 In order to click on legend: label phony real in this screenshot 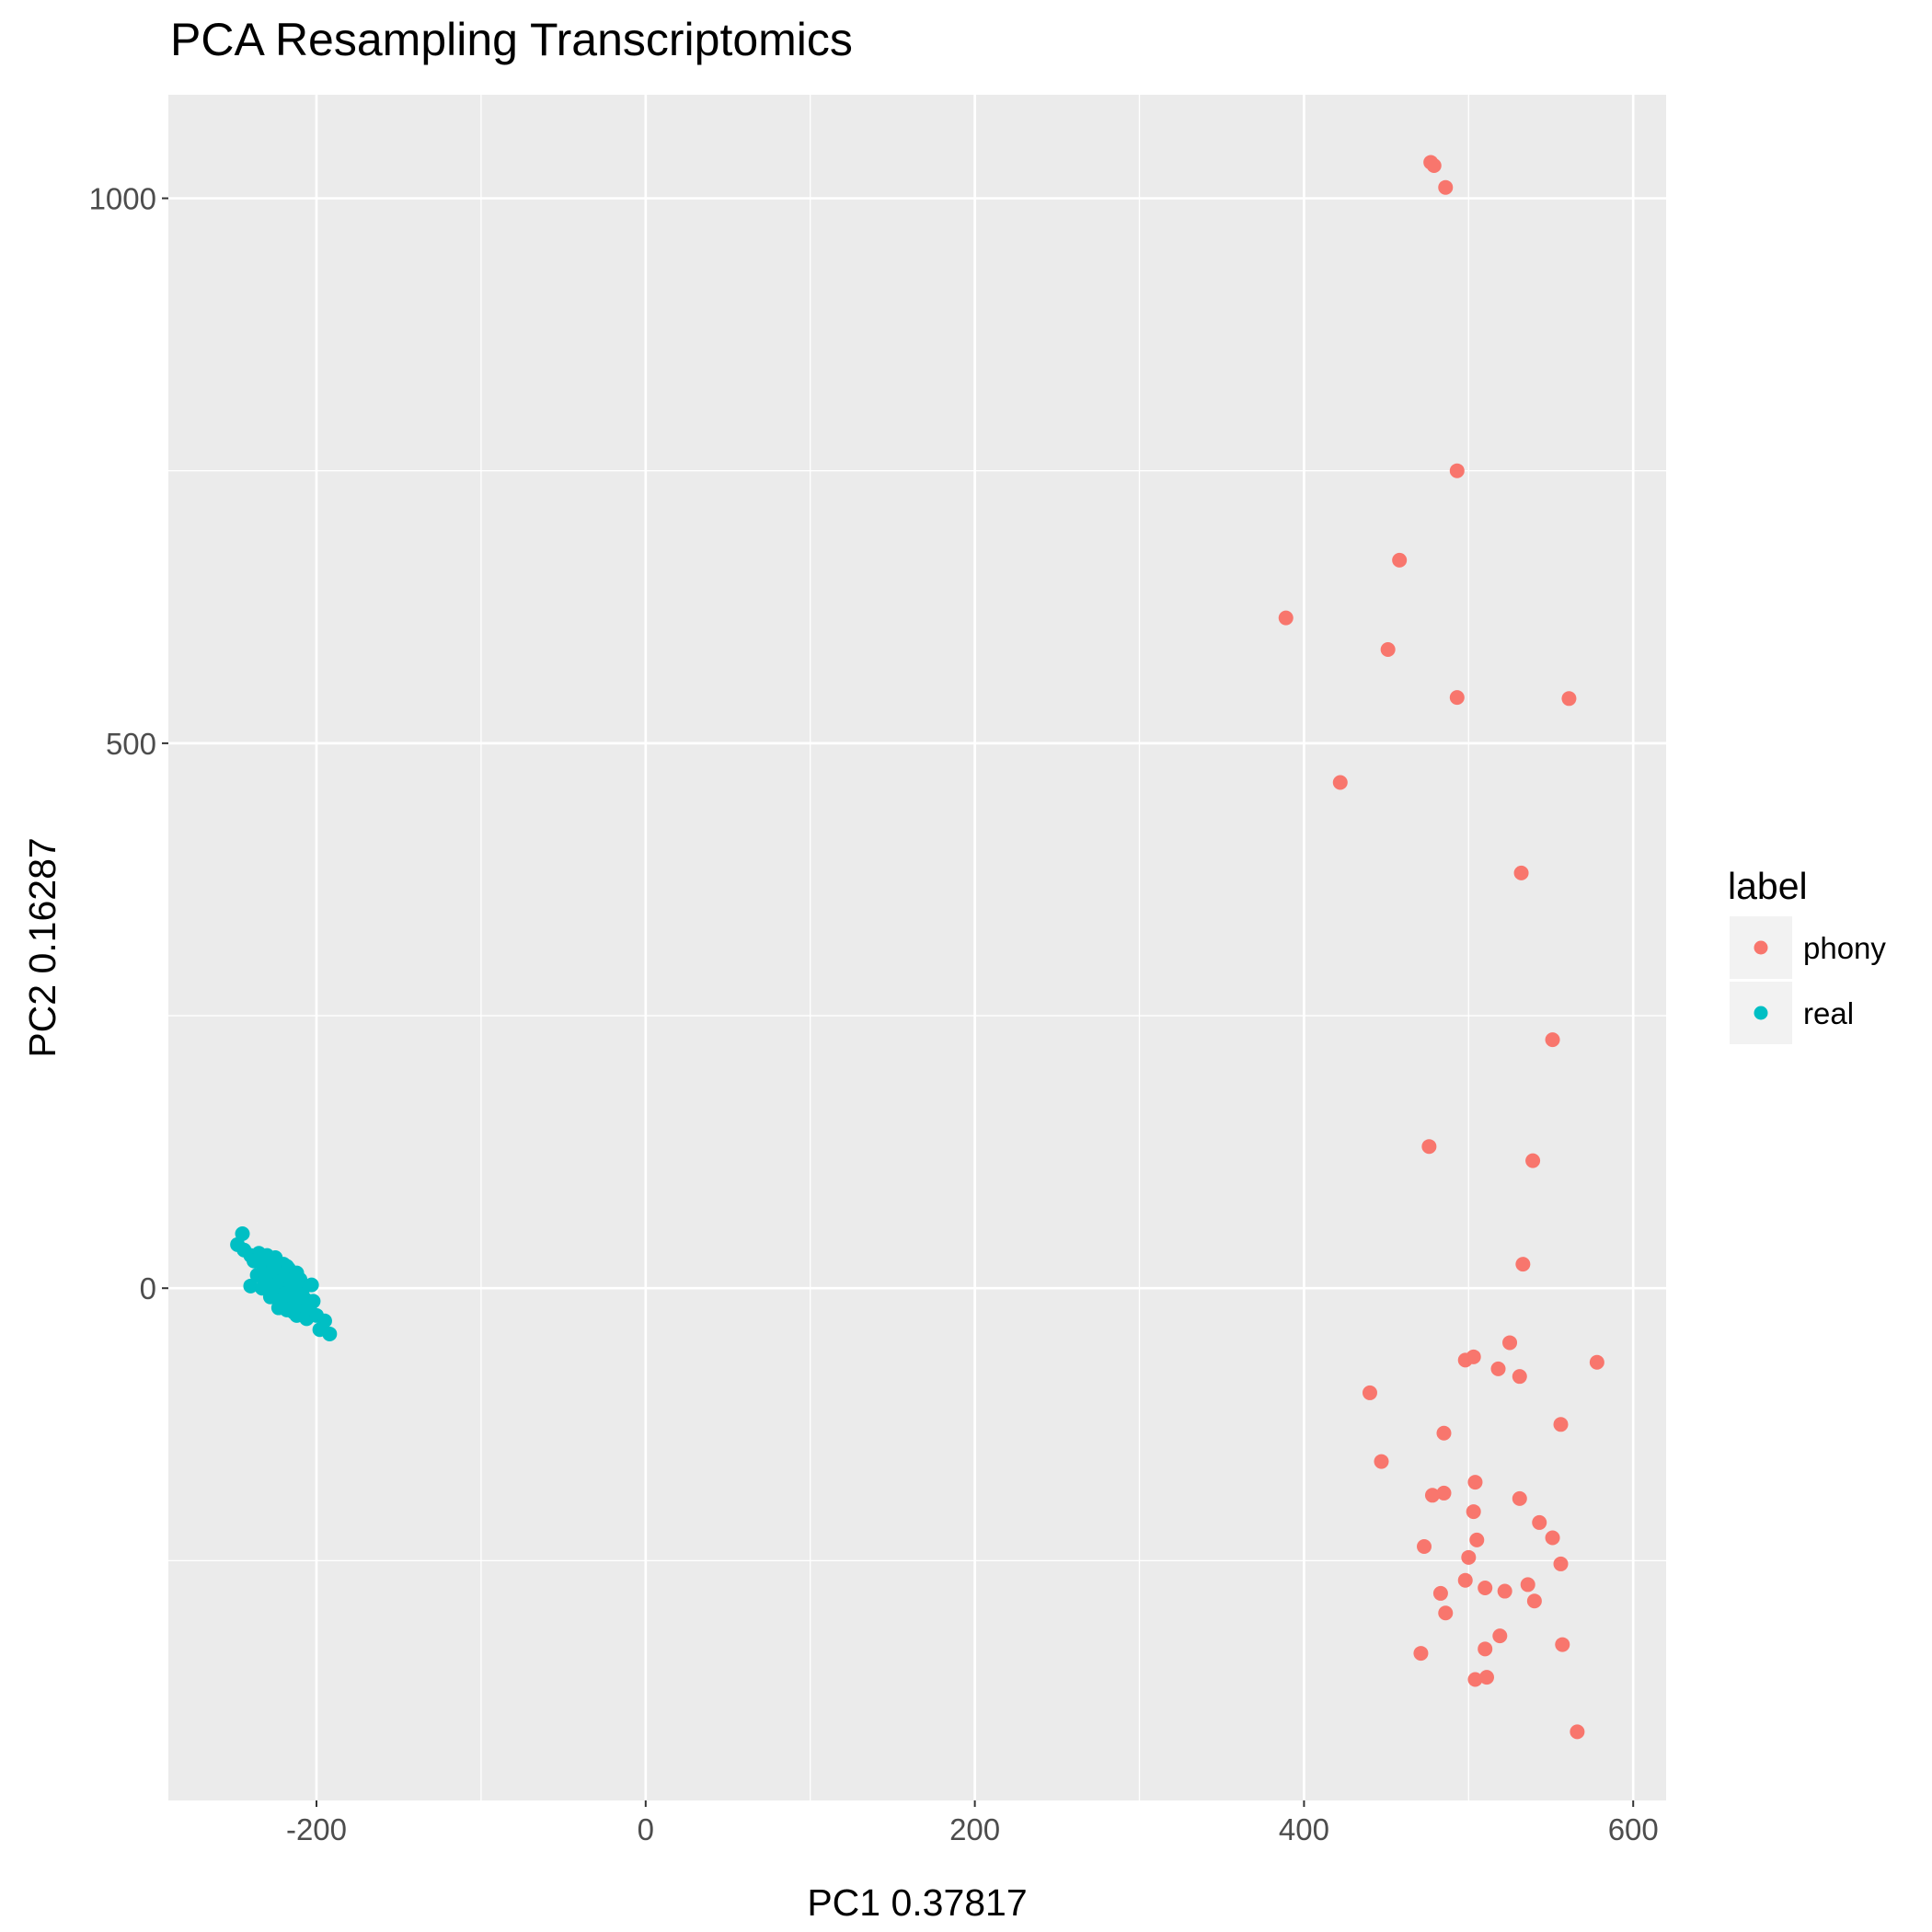, I will do `click(1807, 954)`.